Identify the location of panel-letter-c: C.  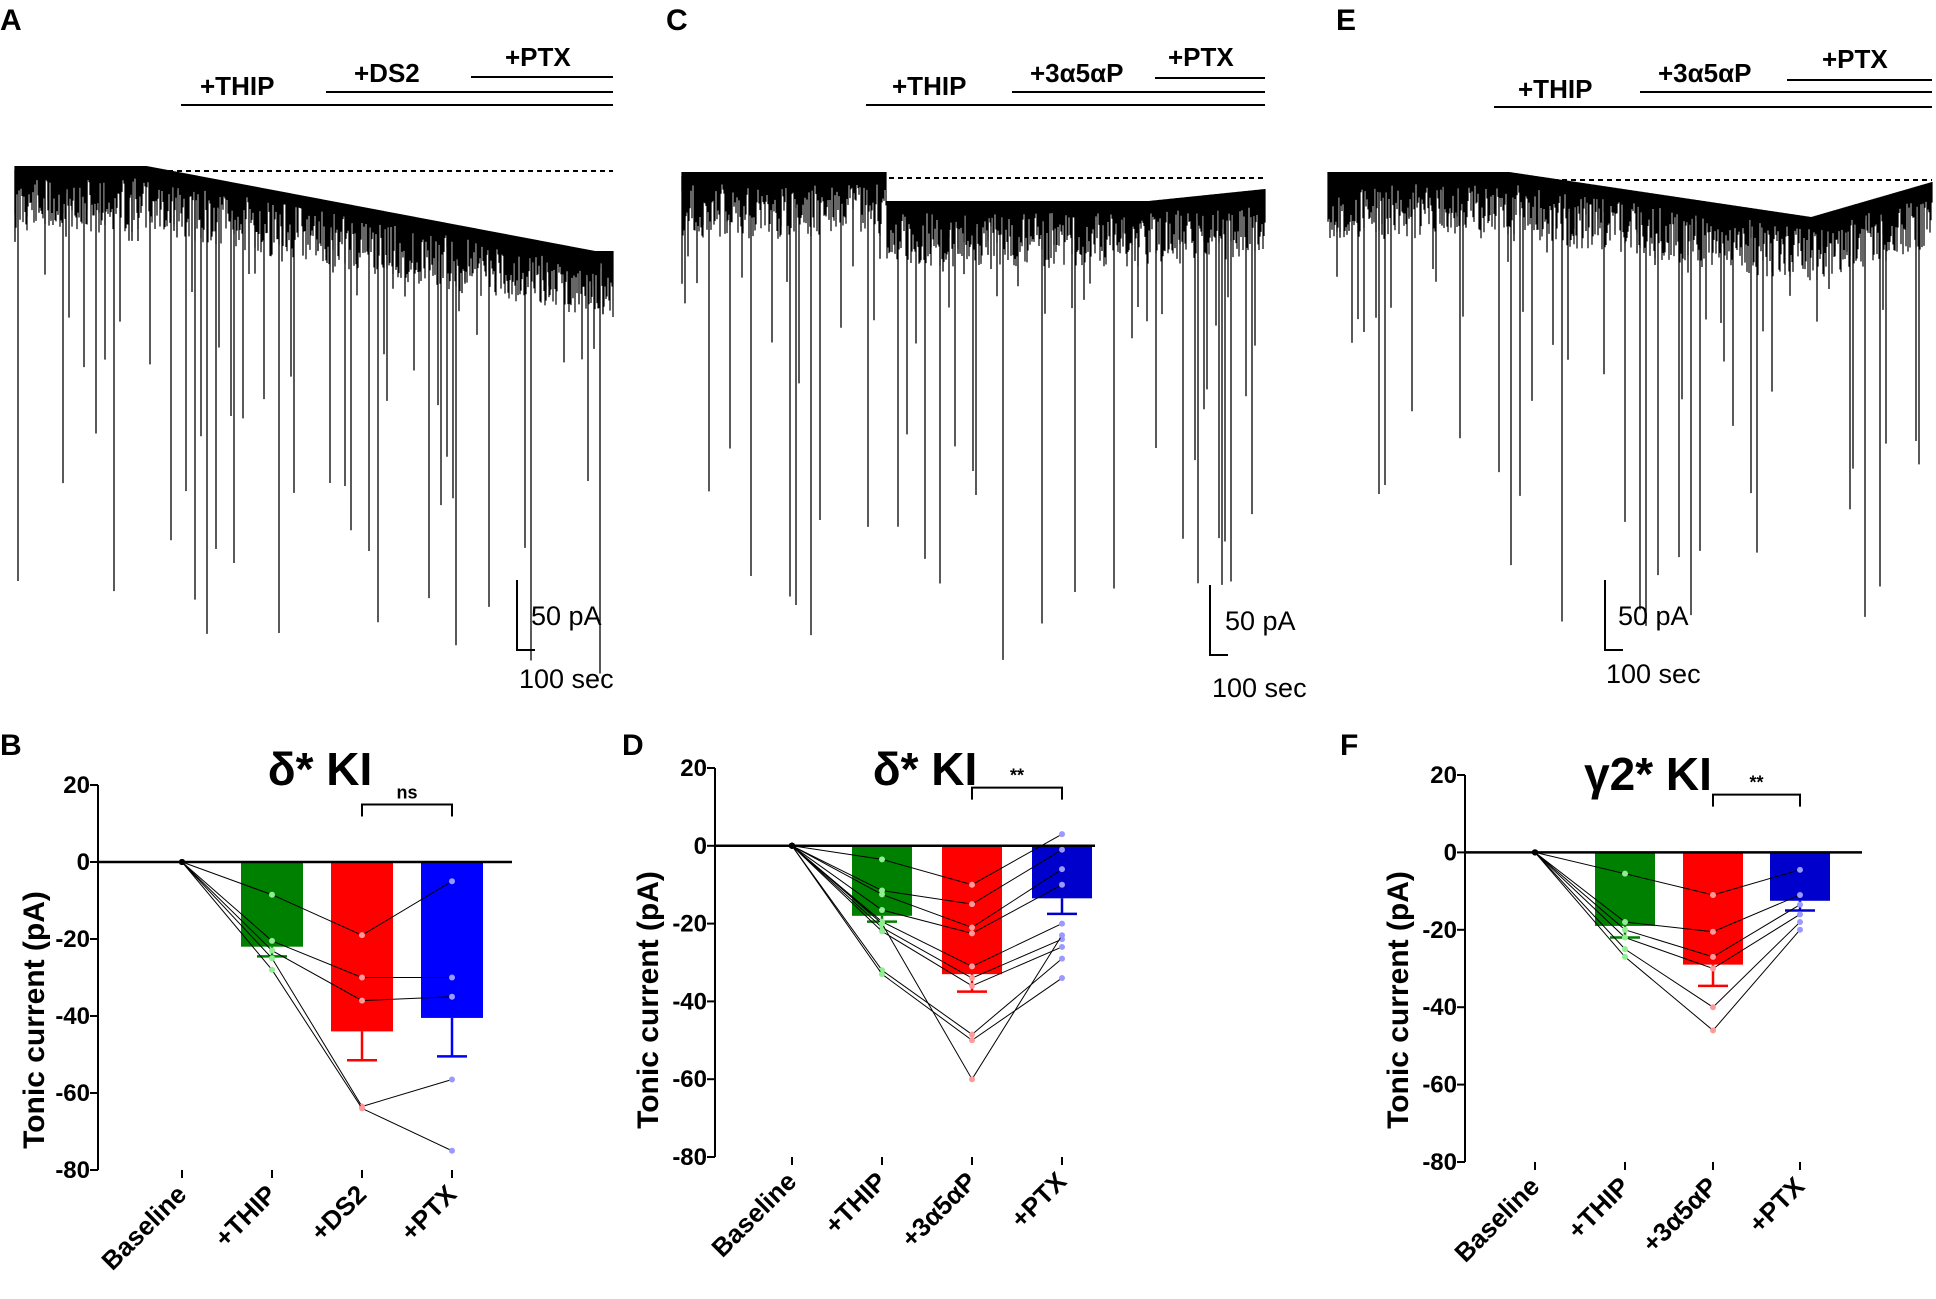
(677, 20).